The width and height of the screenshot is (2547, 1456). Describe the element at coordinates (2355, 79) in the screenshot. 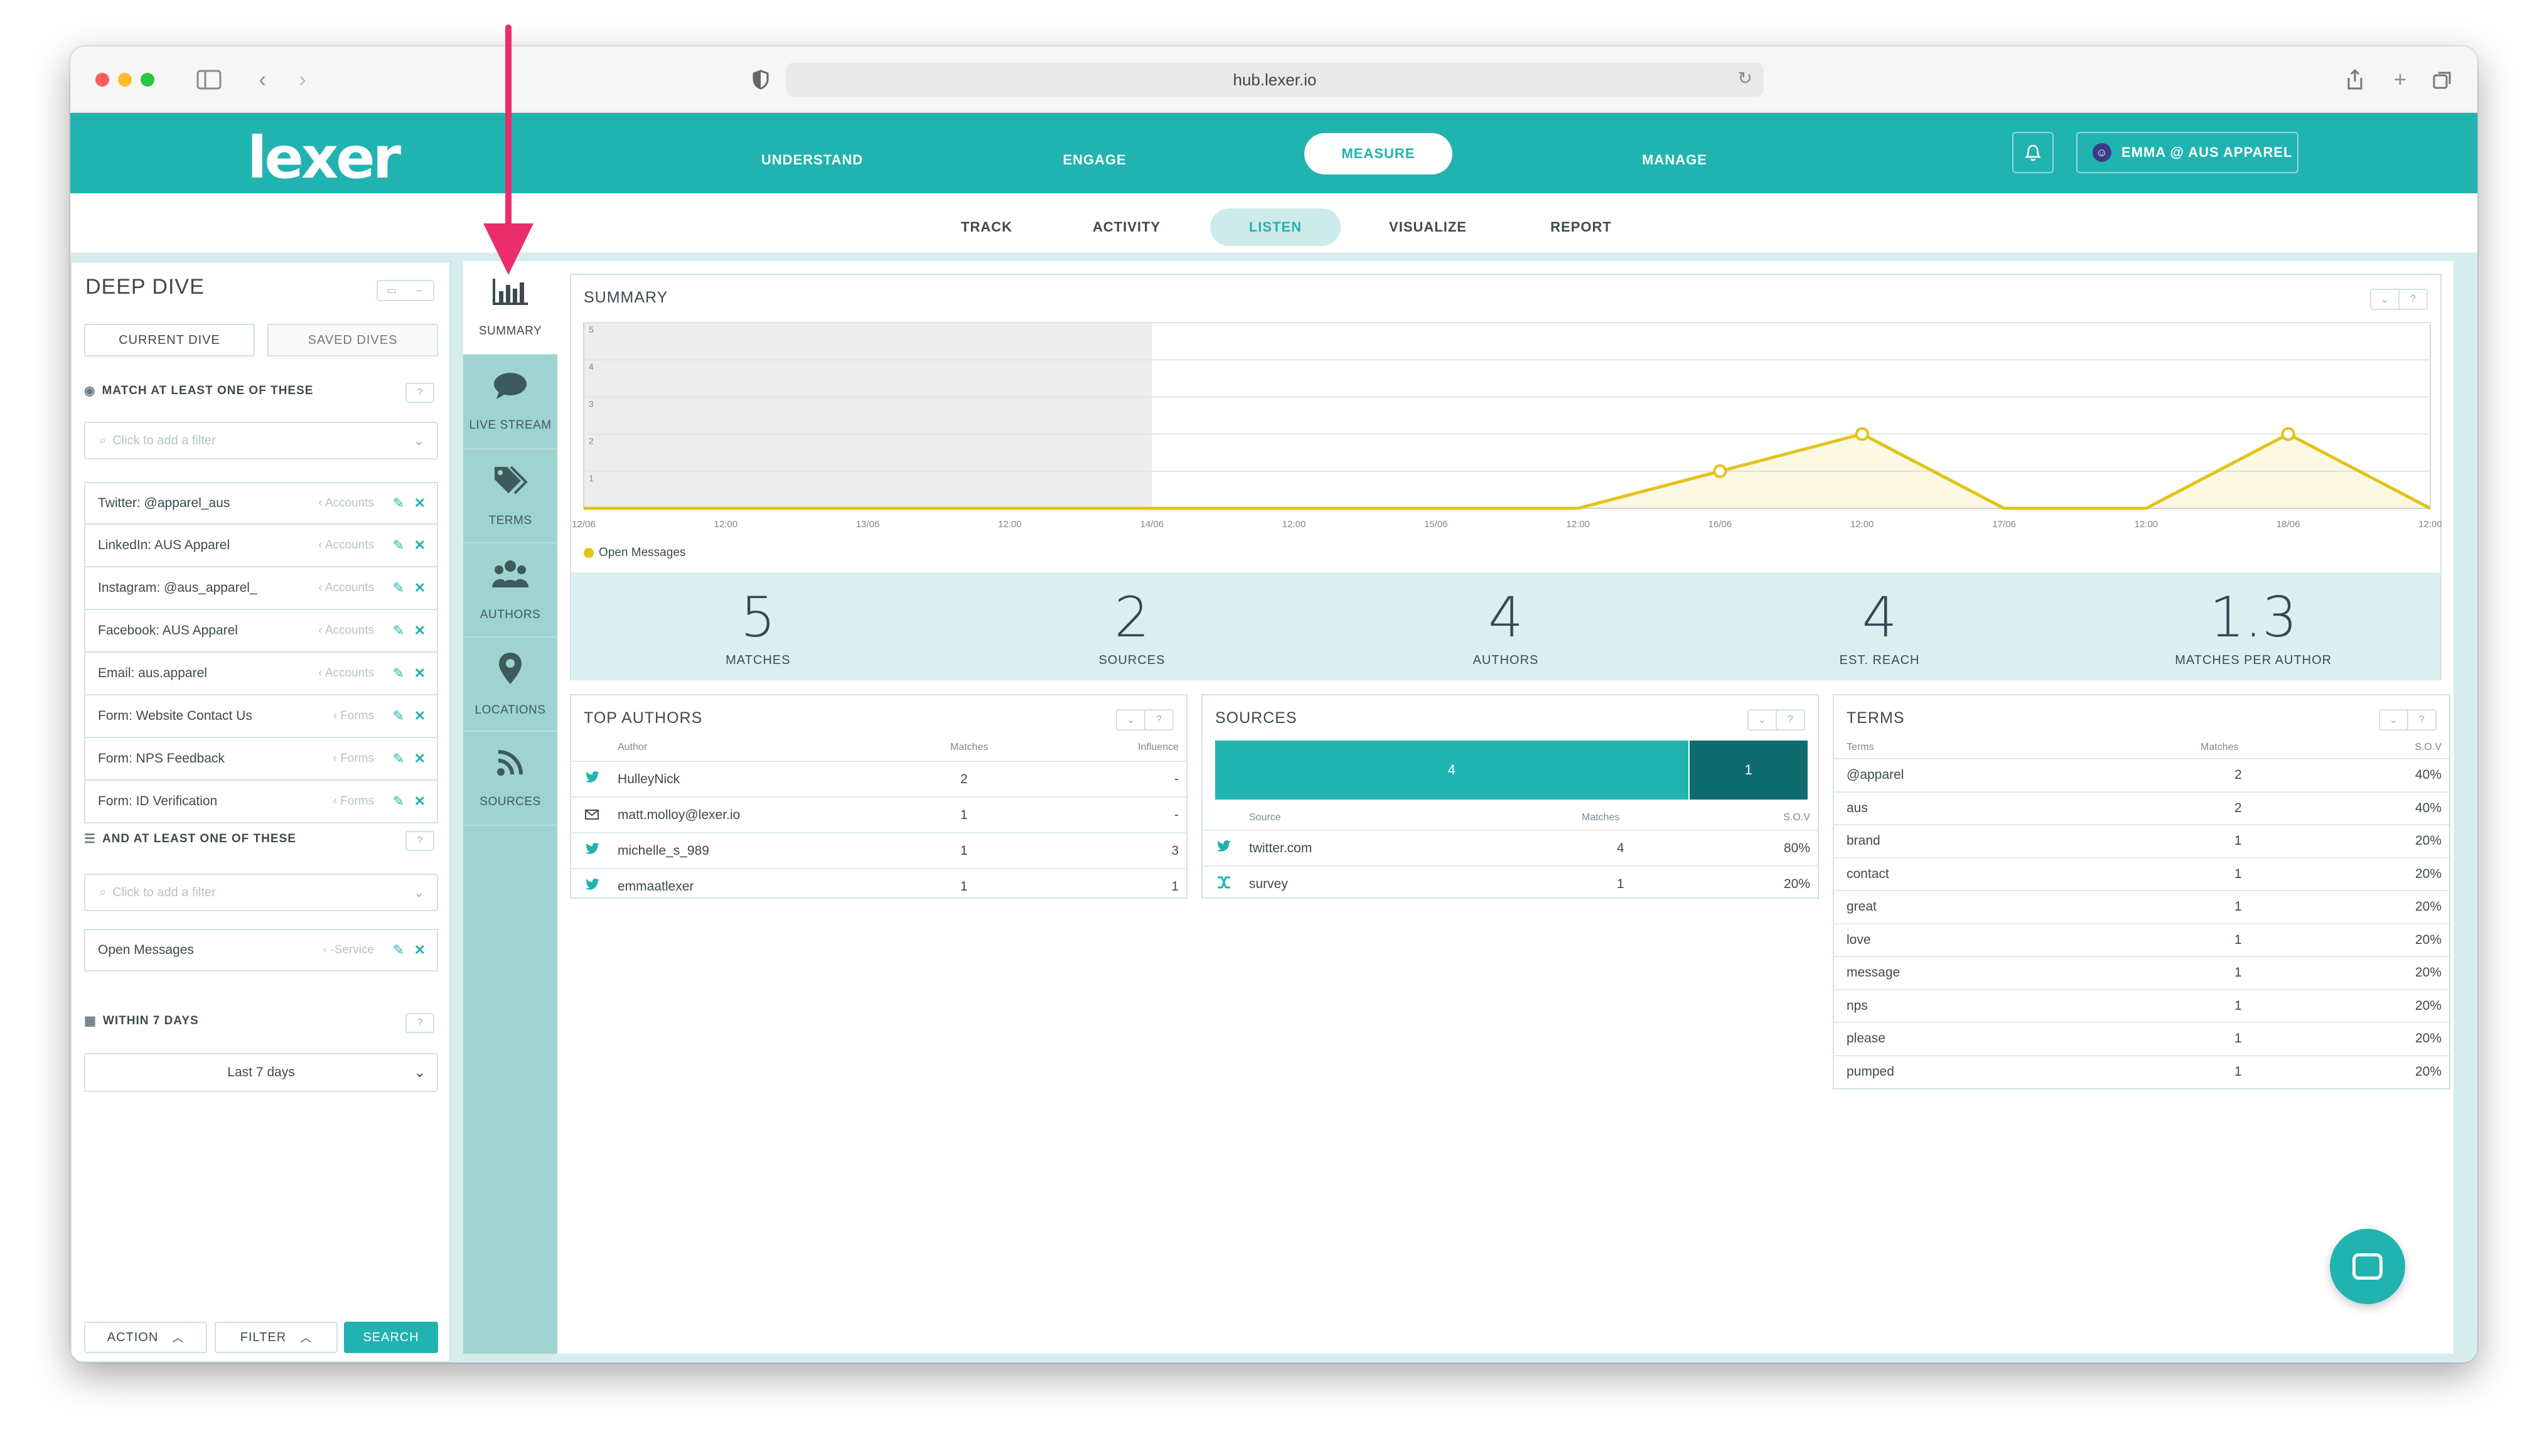

I see `share-icon` at that location.